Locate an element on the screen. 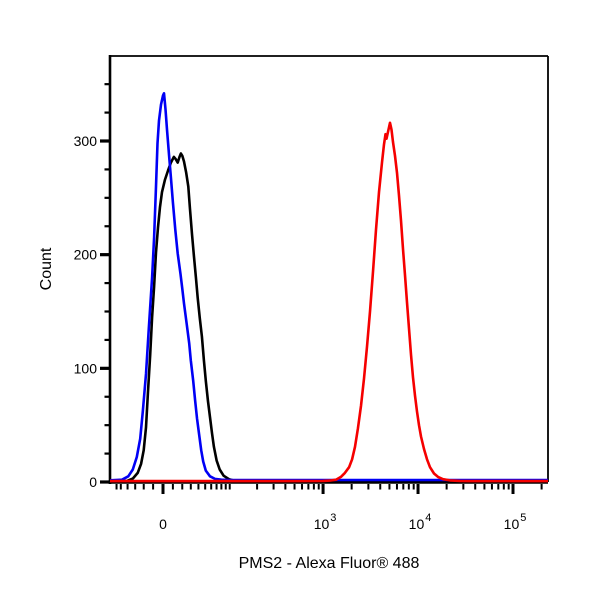  y-tick-label: 100 is located at coordinates (86, 368).